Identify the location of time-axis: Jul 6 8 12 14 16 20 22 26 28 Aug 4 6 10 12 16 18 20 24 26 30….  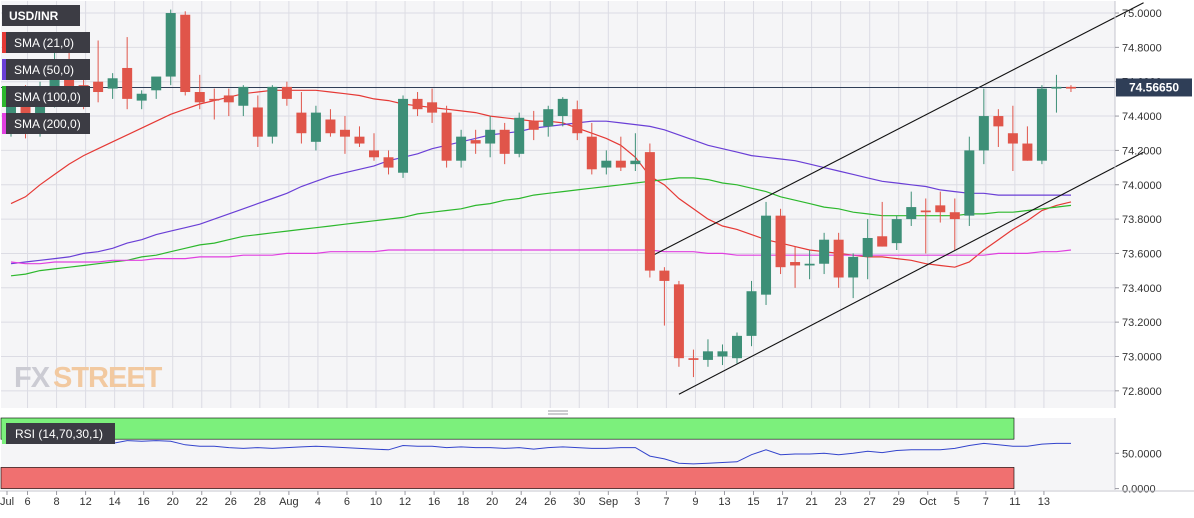
(525, 499).